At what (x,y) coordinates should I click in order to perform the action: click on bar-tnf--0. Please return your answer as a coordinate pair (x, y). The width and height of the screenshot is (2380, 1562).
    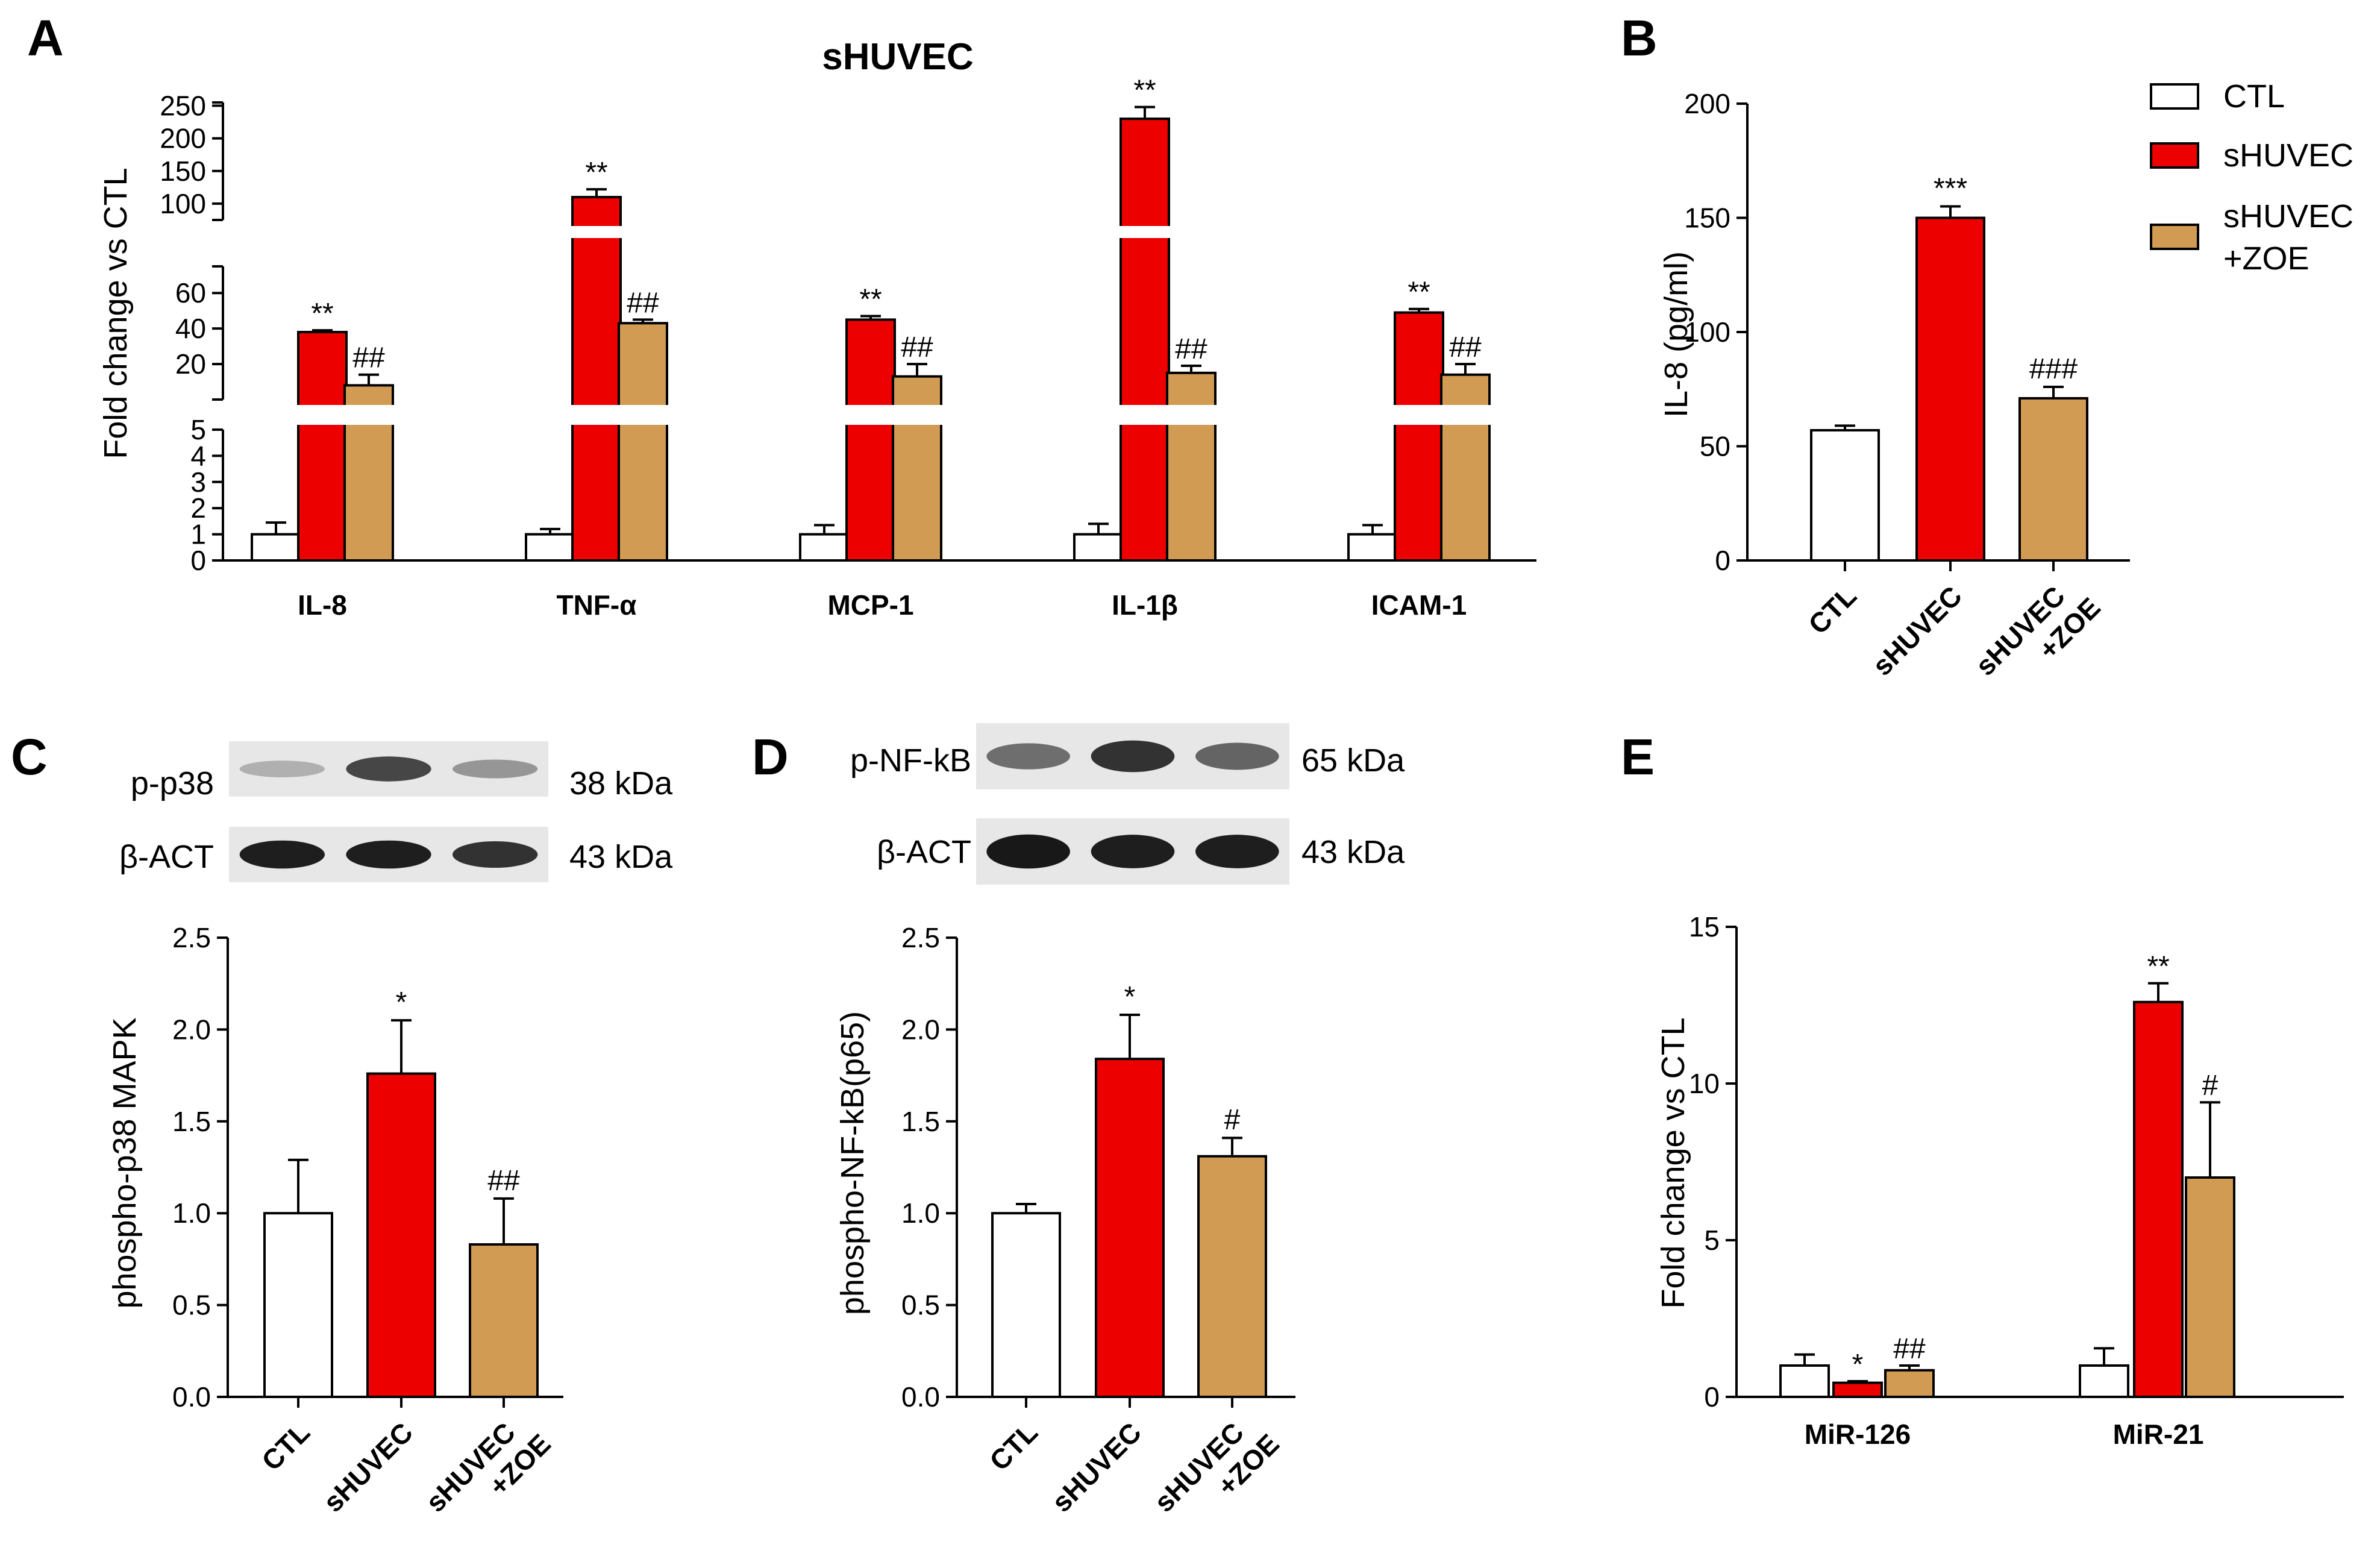
    Looking at the image, I should click on (550, 547).